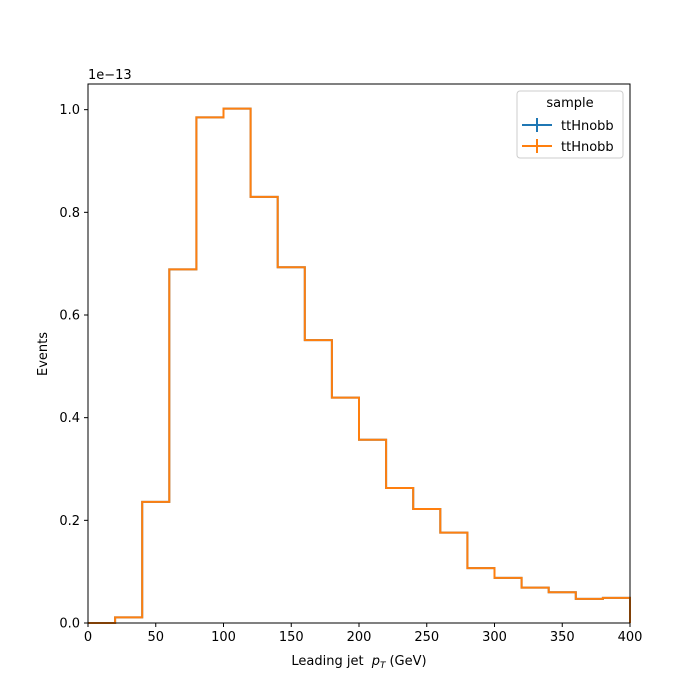  I want to click on y-tick-label: 0.4, so click(69, 418).